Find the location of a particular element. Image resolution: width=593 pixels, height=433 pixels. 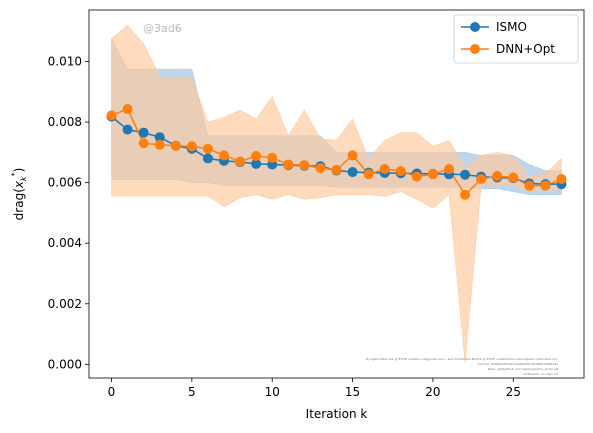

x-tick-label: 15 is located at coordinates (352, 392).